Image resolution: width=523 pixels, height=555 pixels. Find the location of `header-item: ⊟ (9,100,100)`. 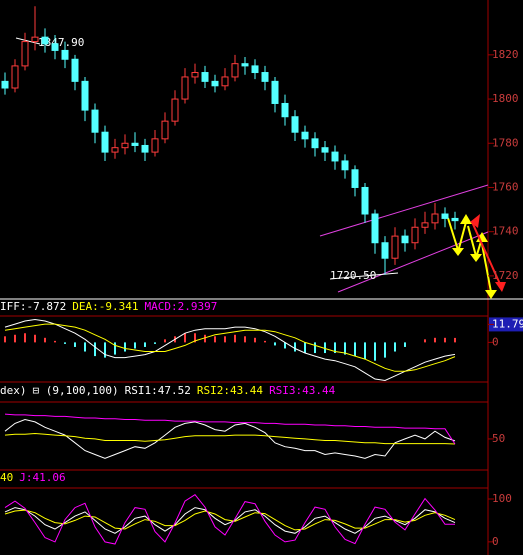

header-item: ⊟ (9,100,100) is located at coordinates (76, 390).